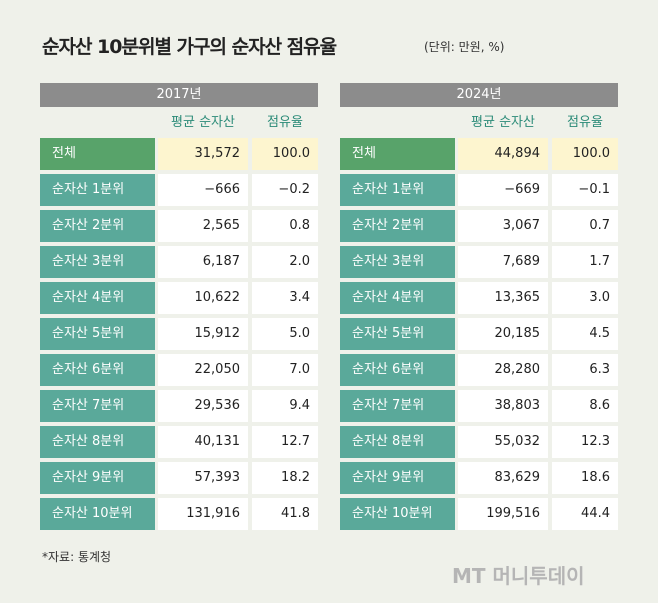 The height and width of the screenshot is (603, 658). What do you see at coordinates (285, 334) in the screenshot?
I see `share: 5.0` at bounding box center [285, 334].